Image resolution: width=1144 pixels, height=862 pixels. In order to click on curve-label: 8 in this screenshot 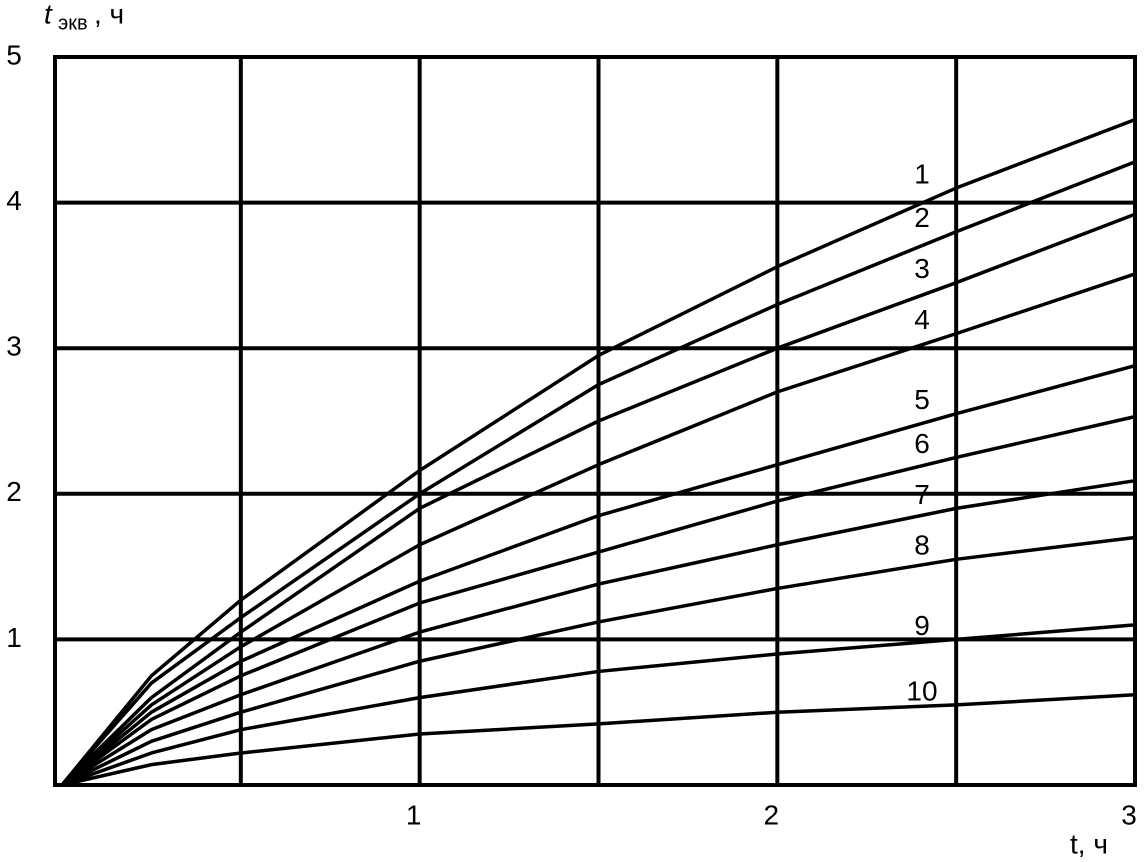, I will do `click(922, 545)`.